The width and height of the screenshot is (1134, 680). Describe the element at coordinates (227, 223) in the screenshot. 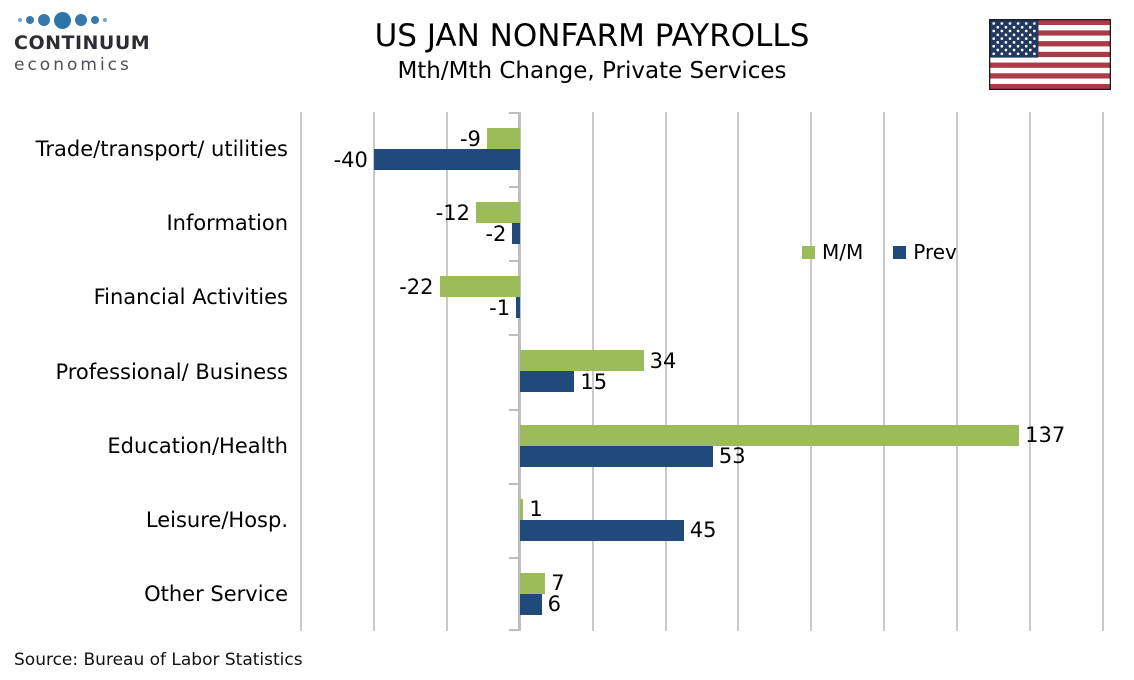

I see `category-label: Information` at that location.